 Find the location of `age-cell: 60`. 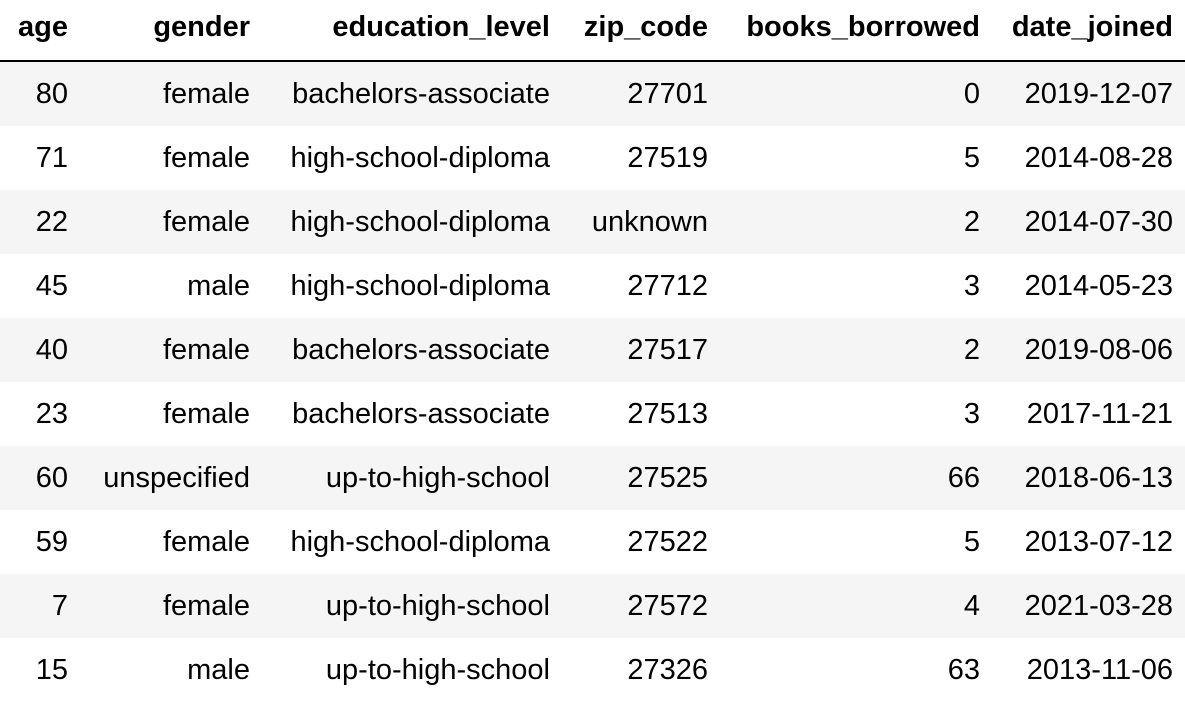

age-cell: 60 is located at coordinates (40, 478).